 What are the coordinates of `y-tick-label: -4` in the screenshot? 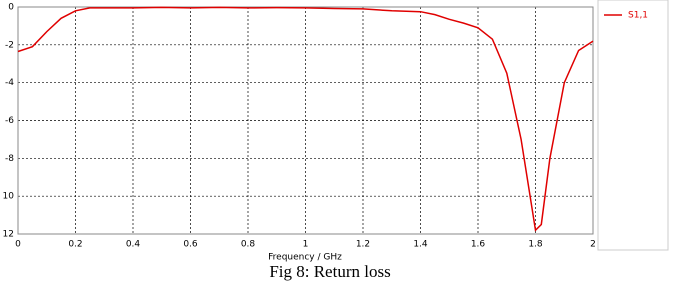 It's located at (9, 83).